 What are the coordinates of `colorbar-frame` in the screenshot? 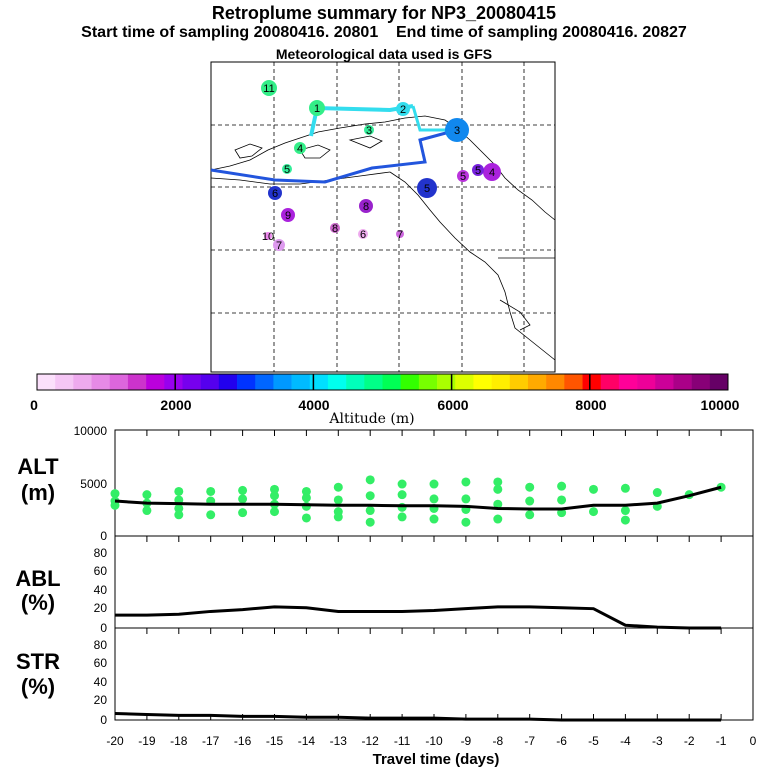 It's located at (382, 382).